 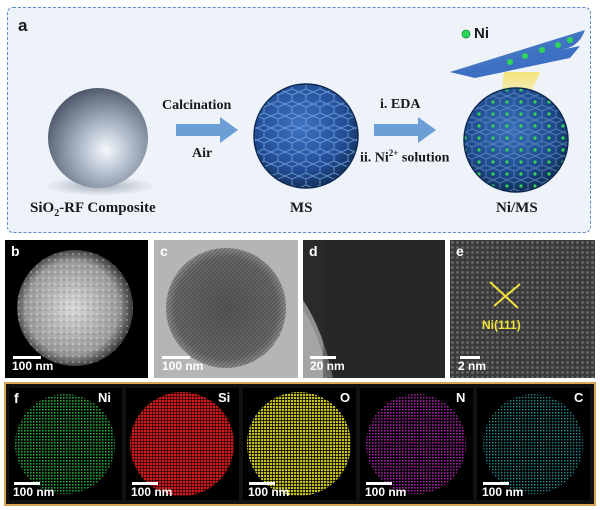 What do you see at coordinates (416, 444) in the screenshot?
I see `eds-map-n` at bounding box center [416, 444].